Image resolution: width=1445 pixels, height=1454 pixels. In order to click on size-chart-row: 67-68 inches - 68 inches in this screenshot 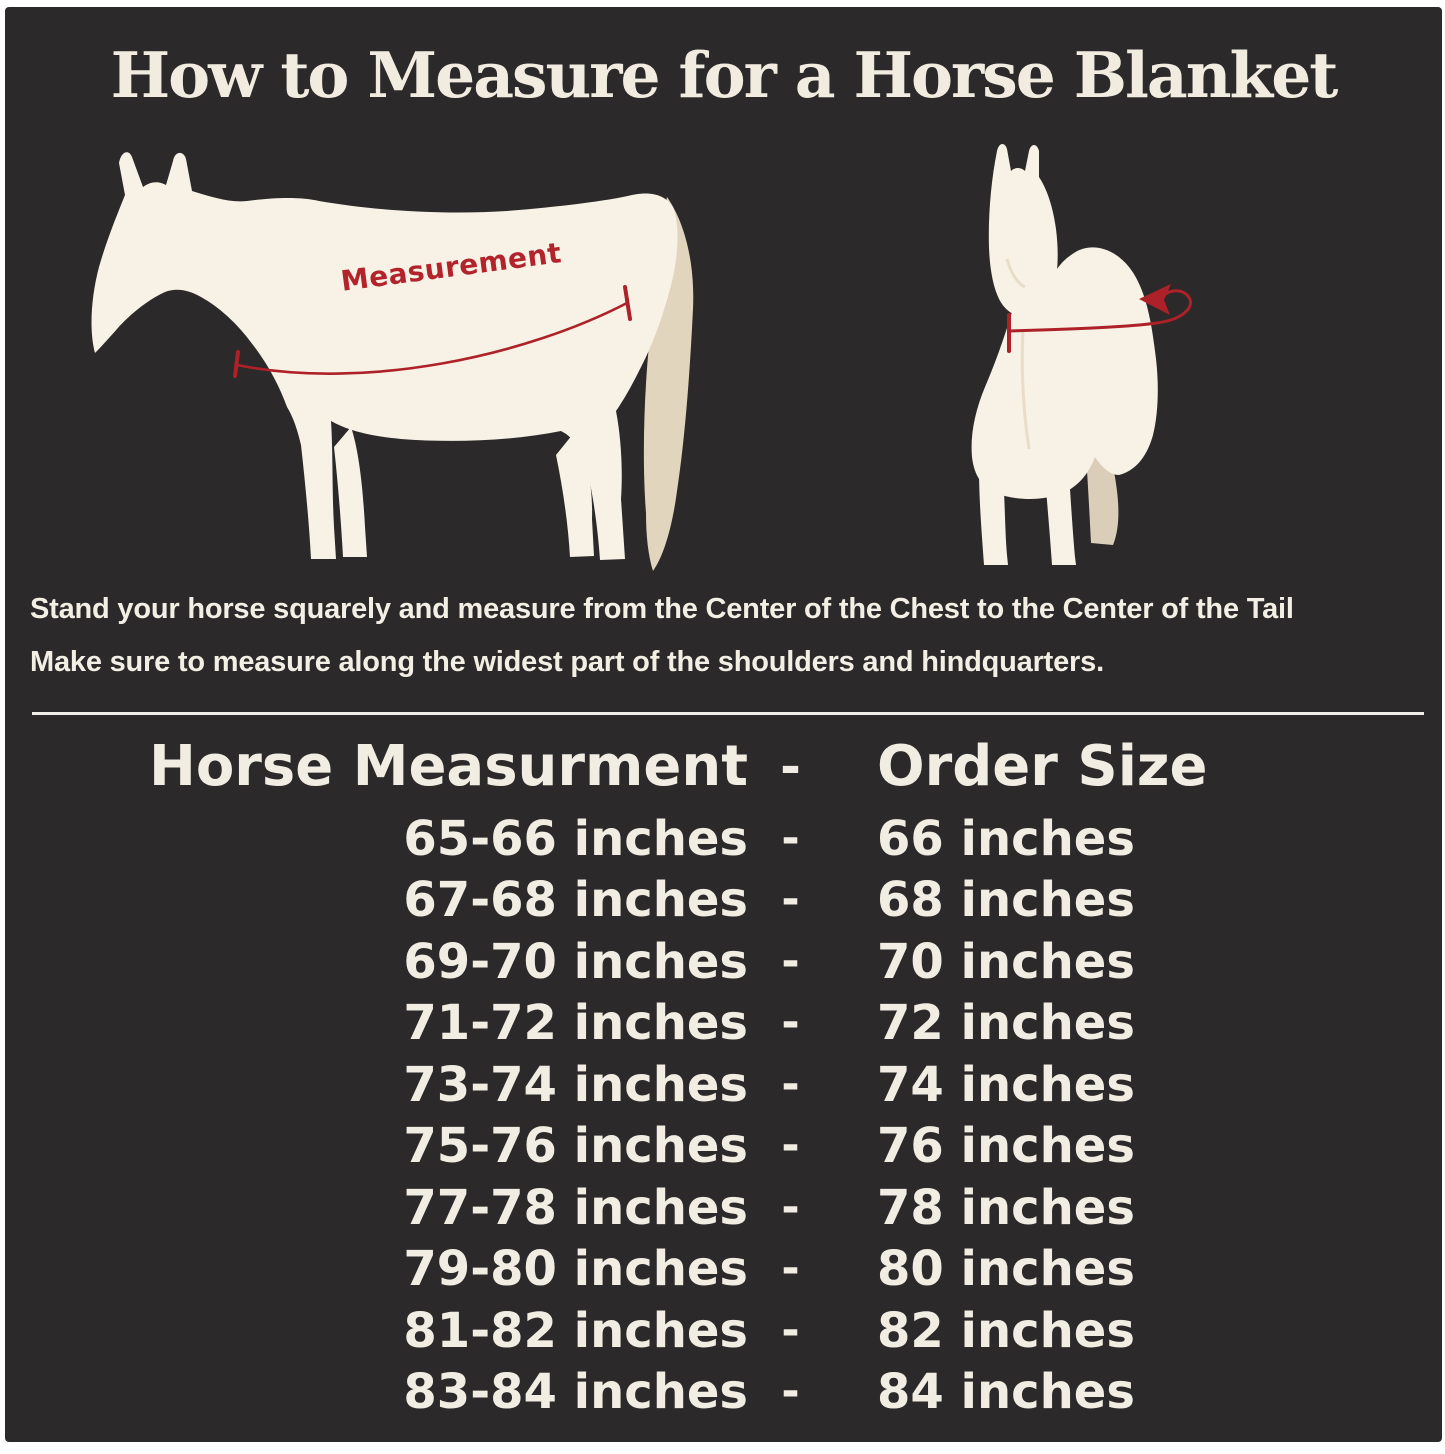, I will do `click(723, 901)`.